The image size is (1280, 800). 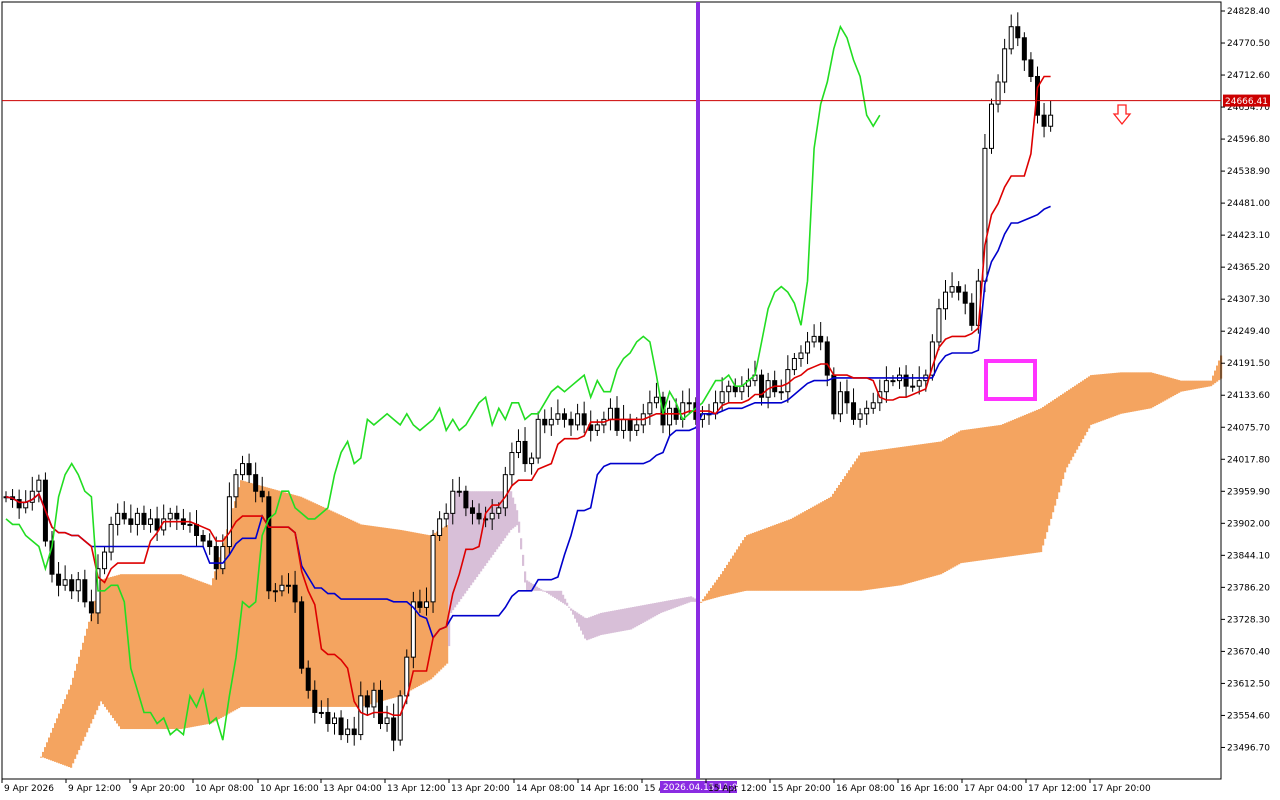 What do you see at coordinates (1248, 332) in the screenshot?
I see `y-tick-label: 24249.40` at bounding box center [1248, 332].